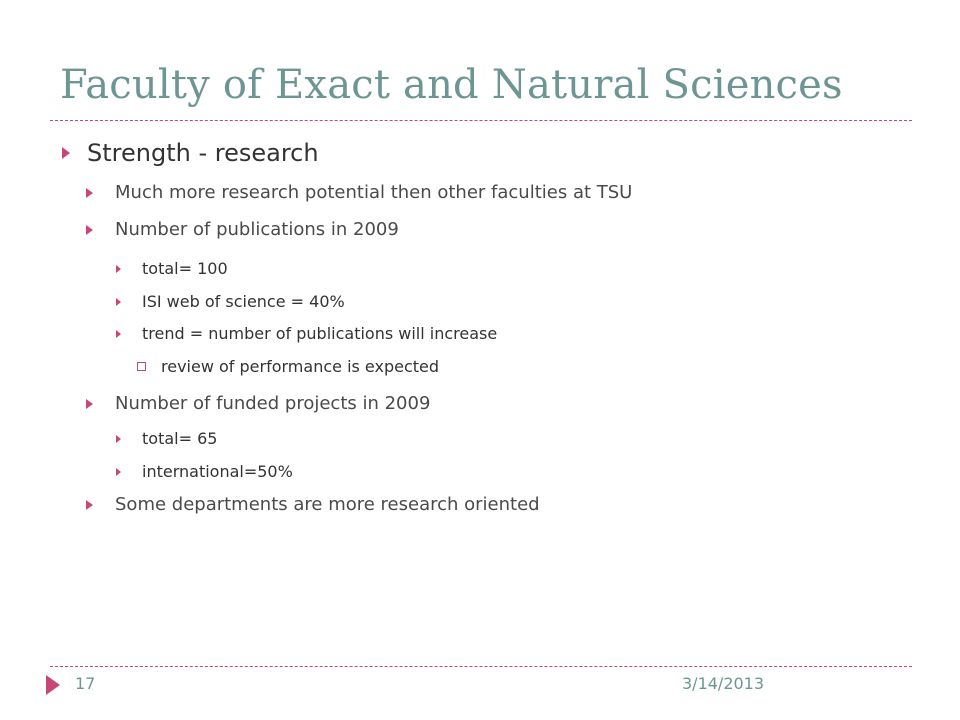  I want to click on bullet-item-review: review of performance is expected, so click(288, 366).